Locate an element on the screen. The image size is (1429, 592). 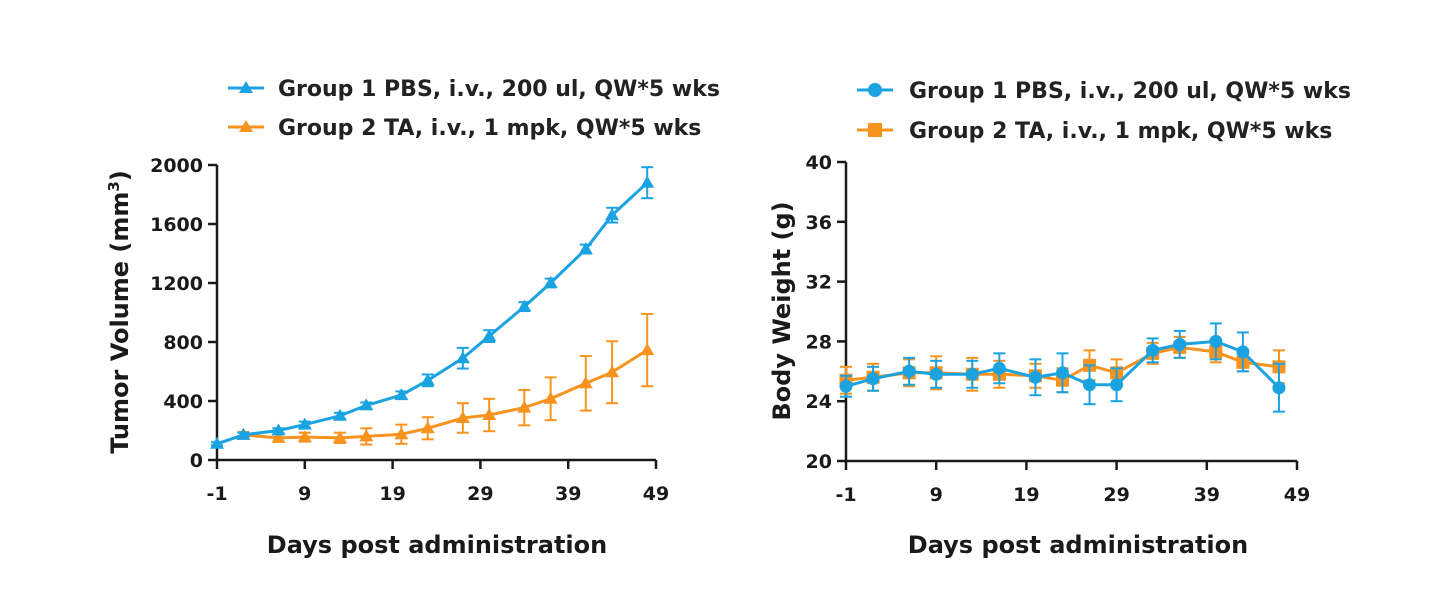
tumor-y-tick-label: 400 is located at coordinates (183, 402).